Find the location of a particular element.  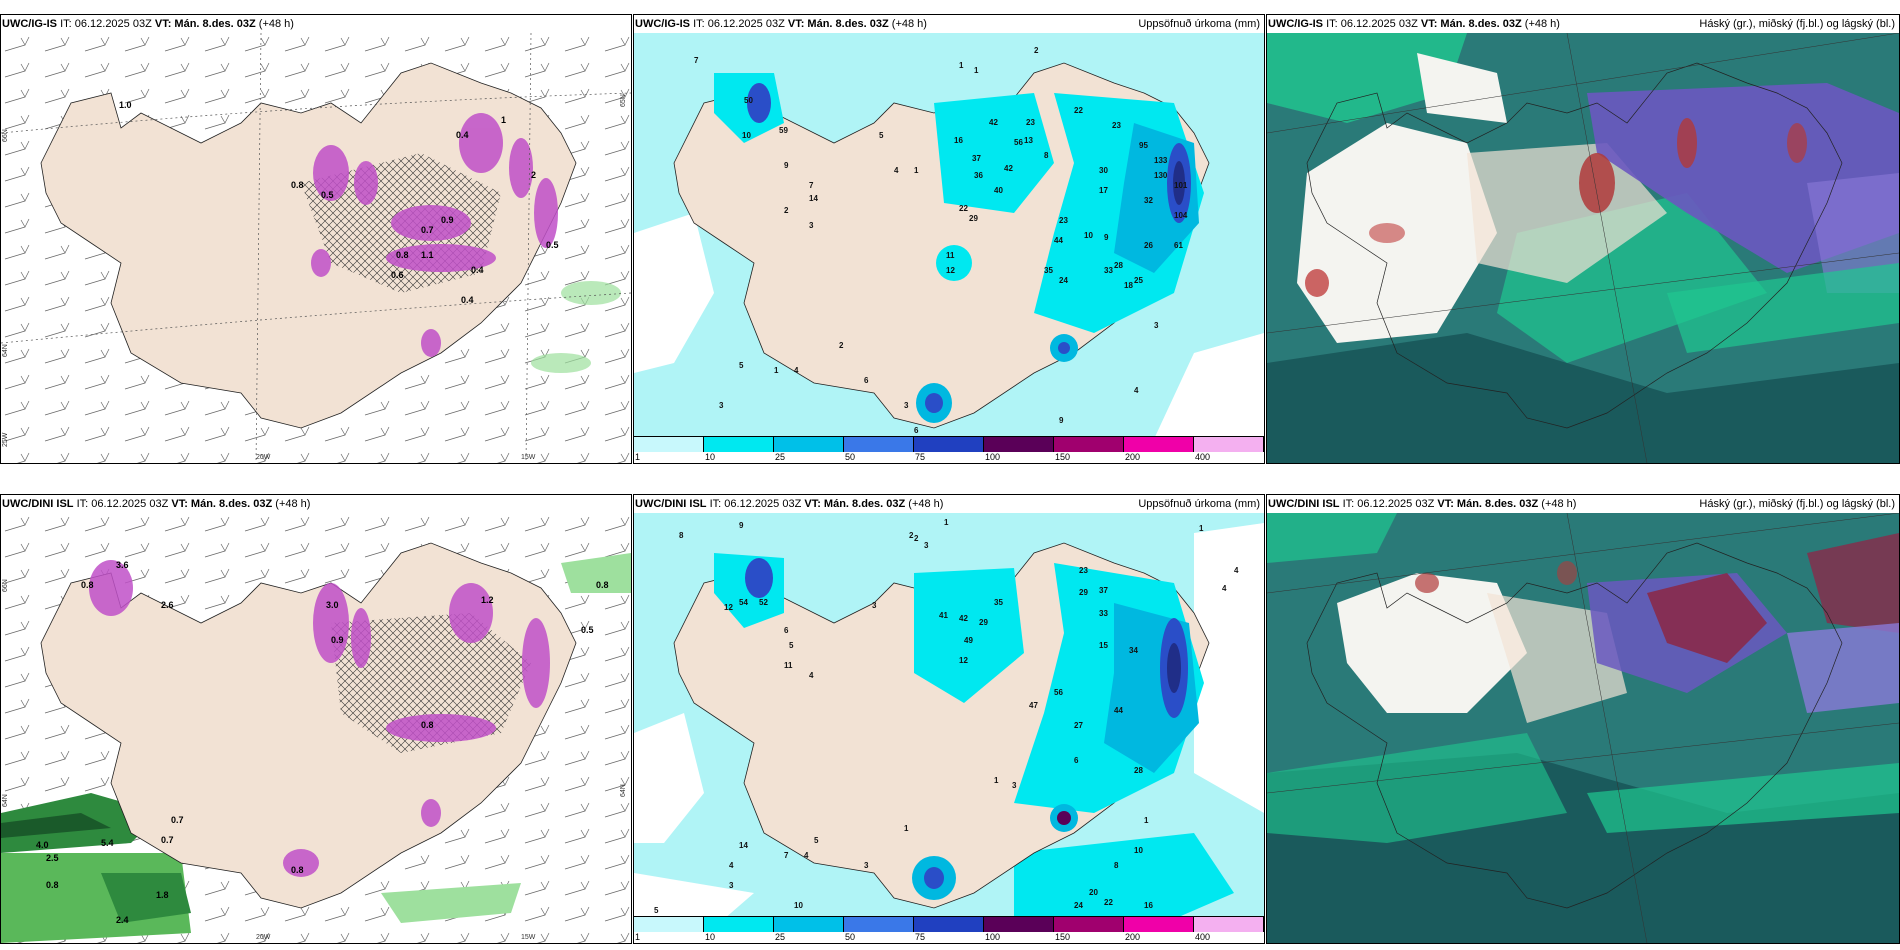

value-label: 14 is located at coordinates (813, 198).